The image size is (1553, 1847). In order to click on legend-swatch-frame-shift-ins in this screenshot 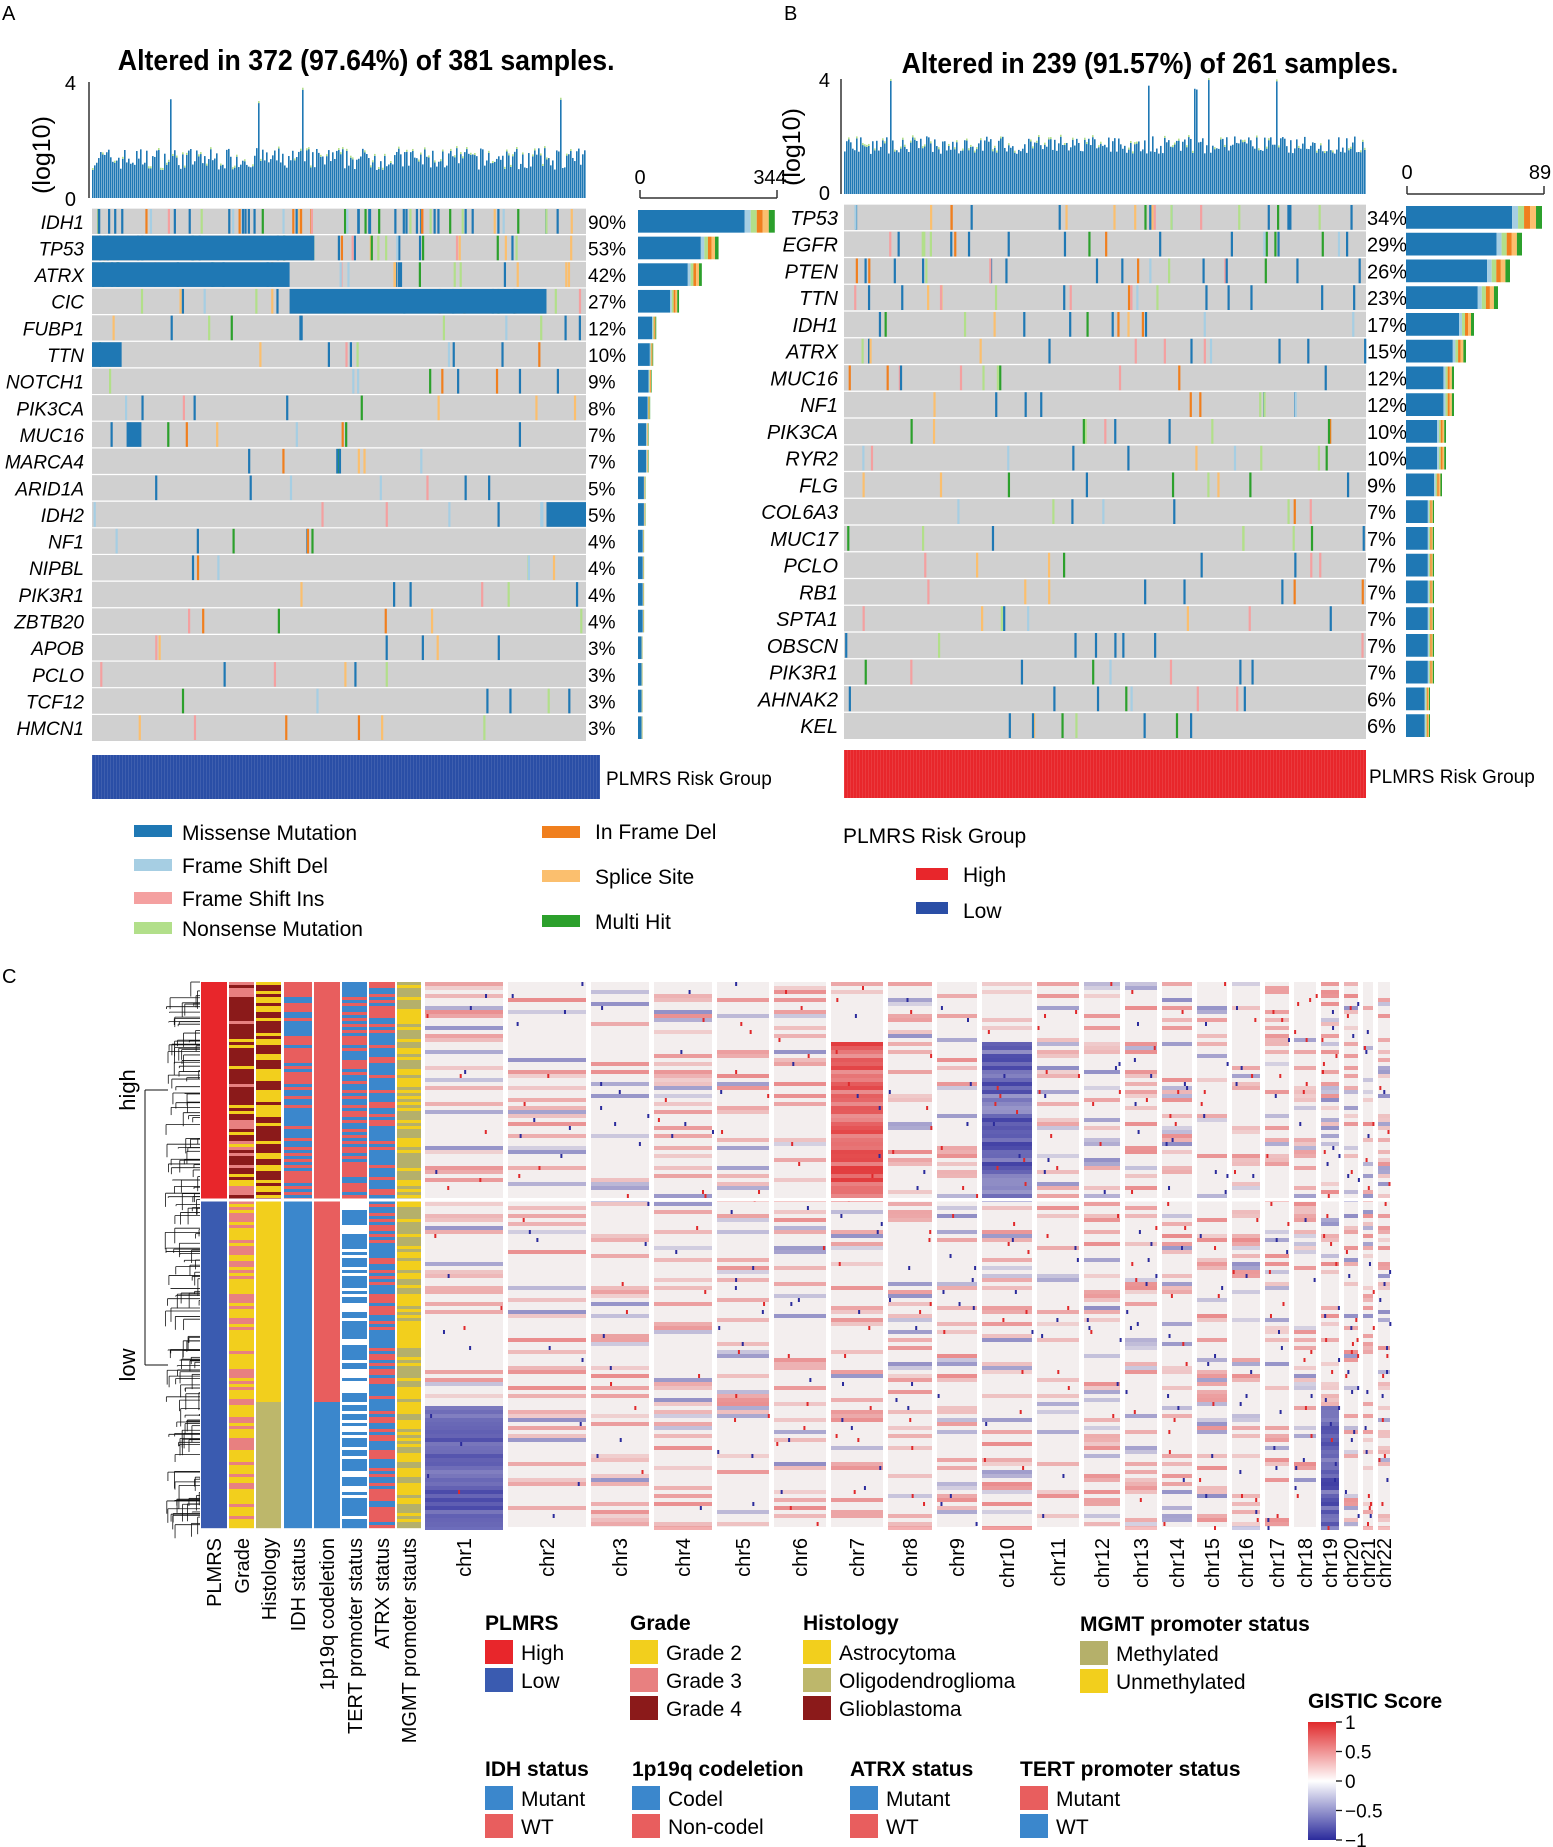, I will do `click(153, 898)`.